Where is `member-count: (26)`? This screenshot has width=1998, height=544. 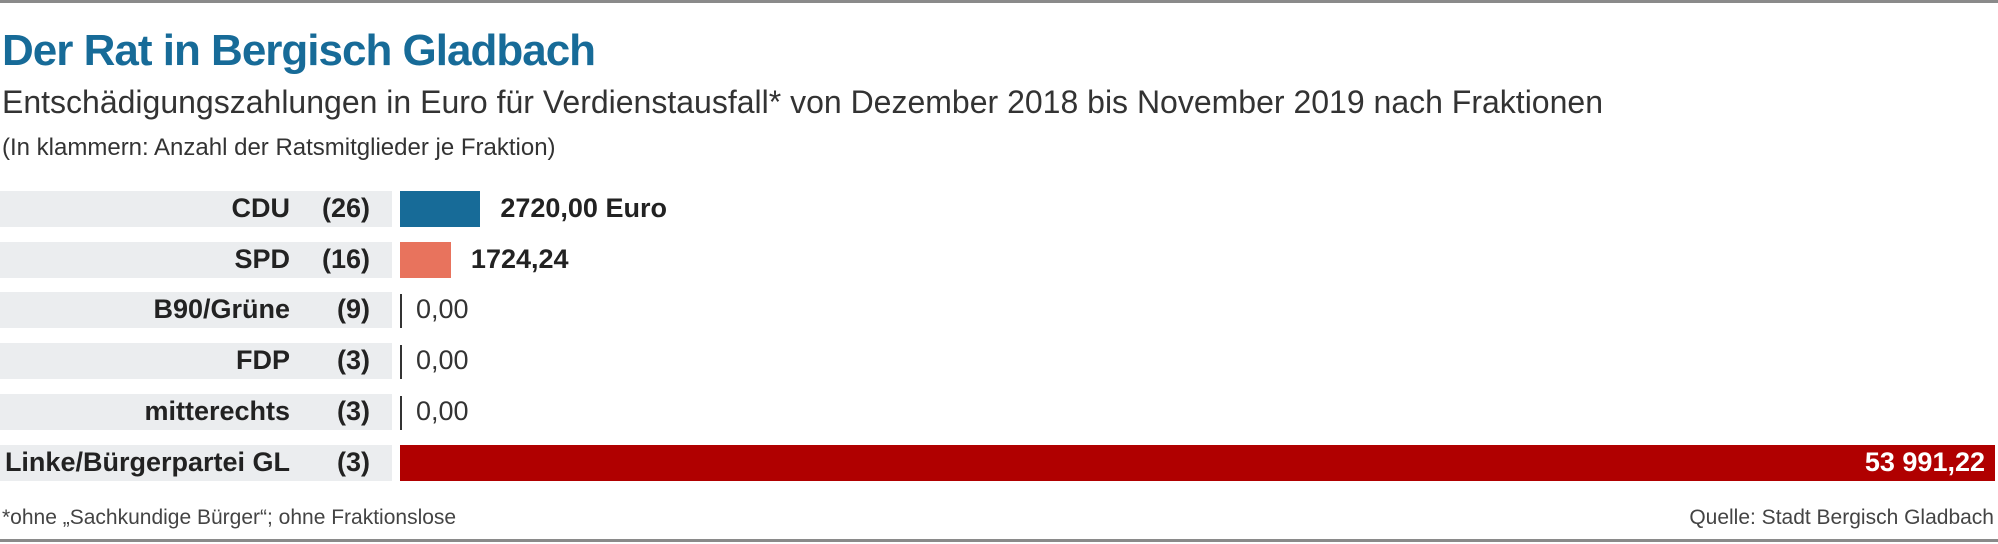
member-count: (26) is located at coordinates (345, 208).